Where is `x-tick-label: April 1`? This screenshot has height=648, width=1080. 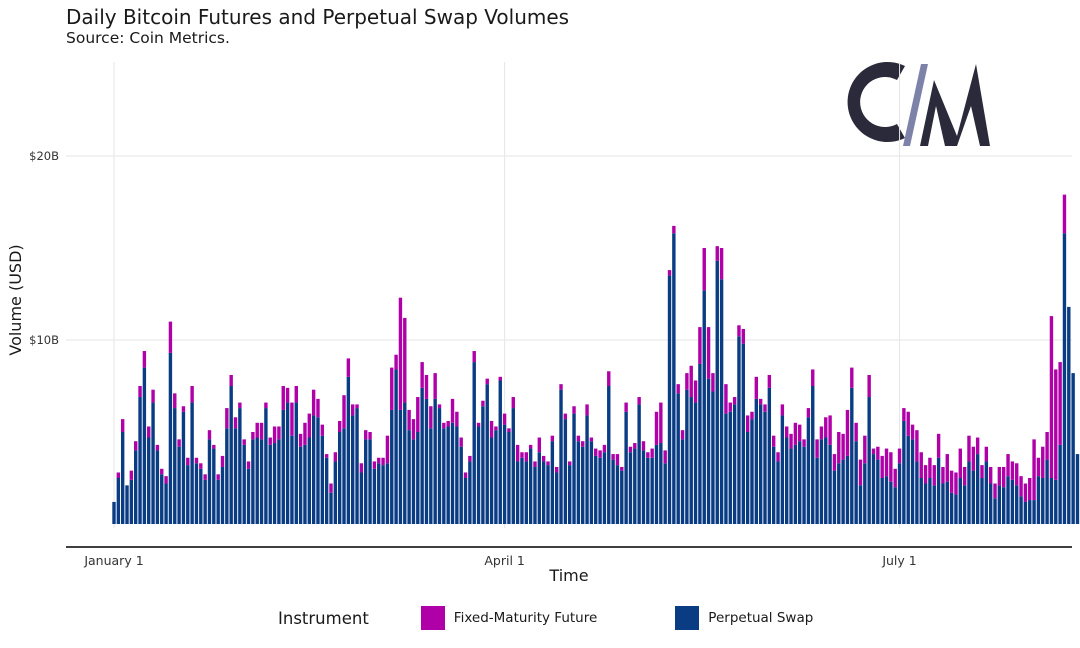
x-tick-label: April 1 is located at coordinates (504, 560).